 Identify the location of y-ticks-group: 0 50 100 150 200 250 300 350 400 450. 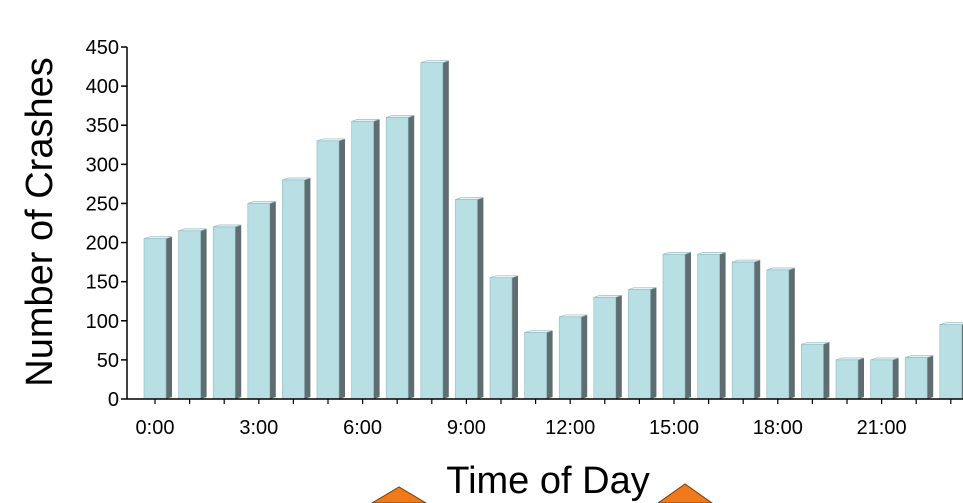
(106, 224).